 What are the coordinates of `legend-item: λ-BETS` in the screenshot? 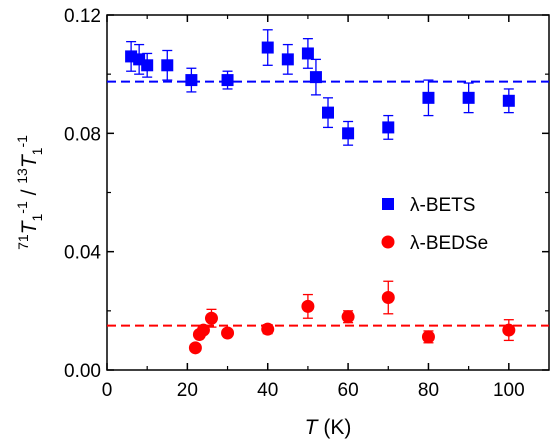 It's located at (428, 205).